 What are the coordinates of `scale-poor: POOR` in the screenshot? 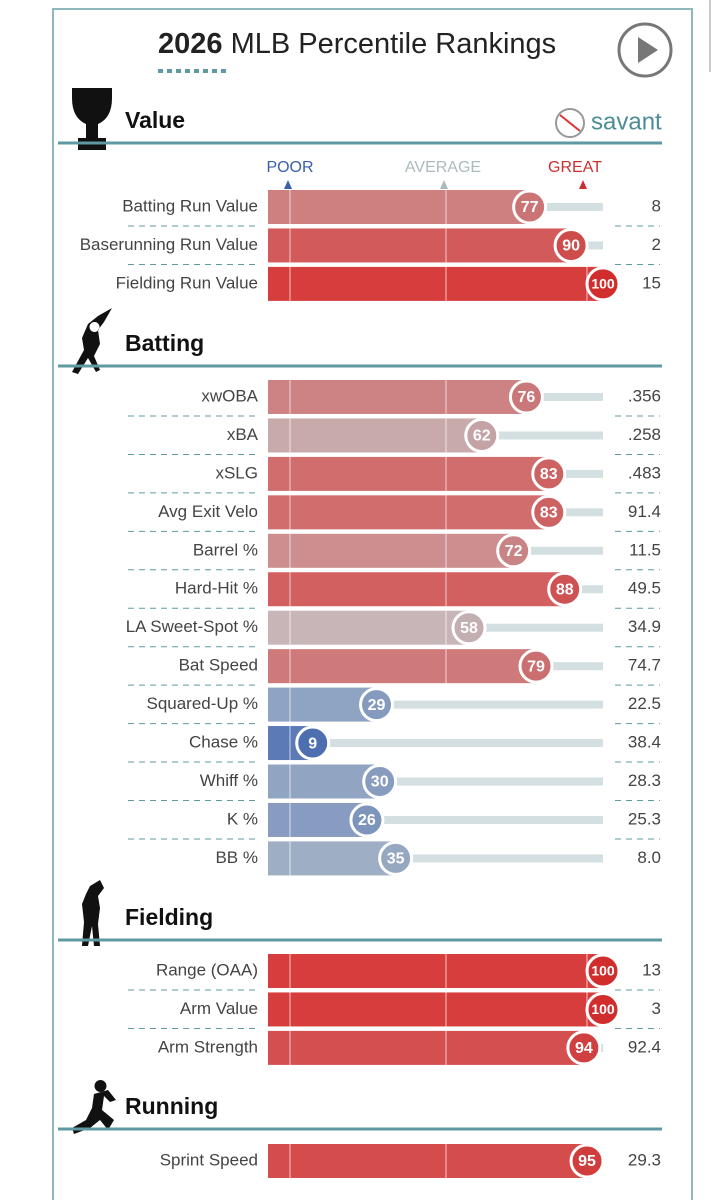 It's located at (289, 167).